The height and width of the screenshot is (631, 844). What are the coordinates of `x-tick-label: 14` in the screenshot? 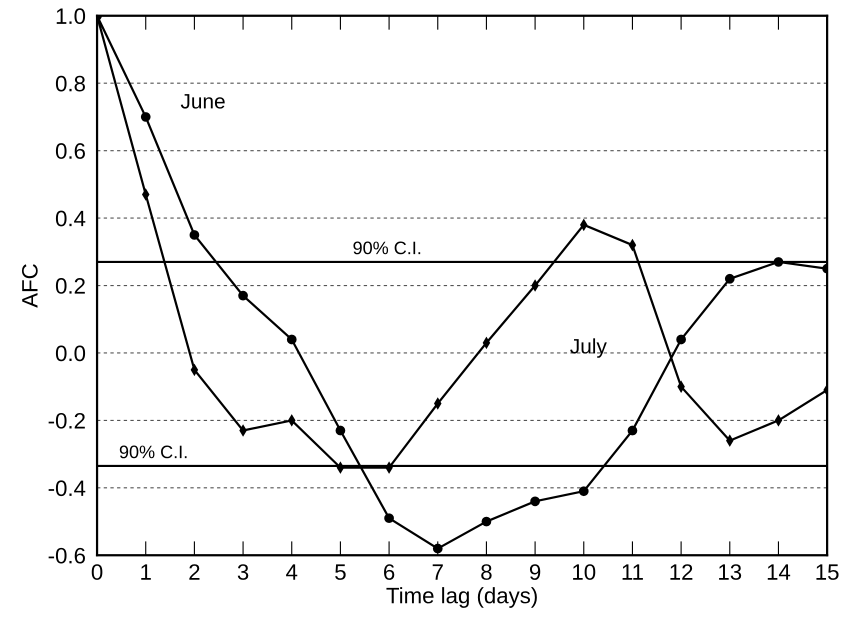 It's located at (779, 572).